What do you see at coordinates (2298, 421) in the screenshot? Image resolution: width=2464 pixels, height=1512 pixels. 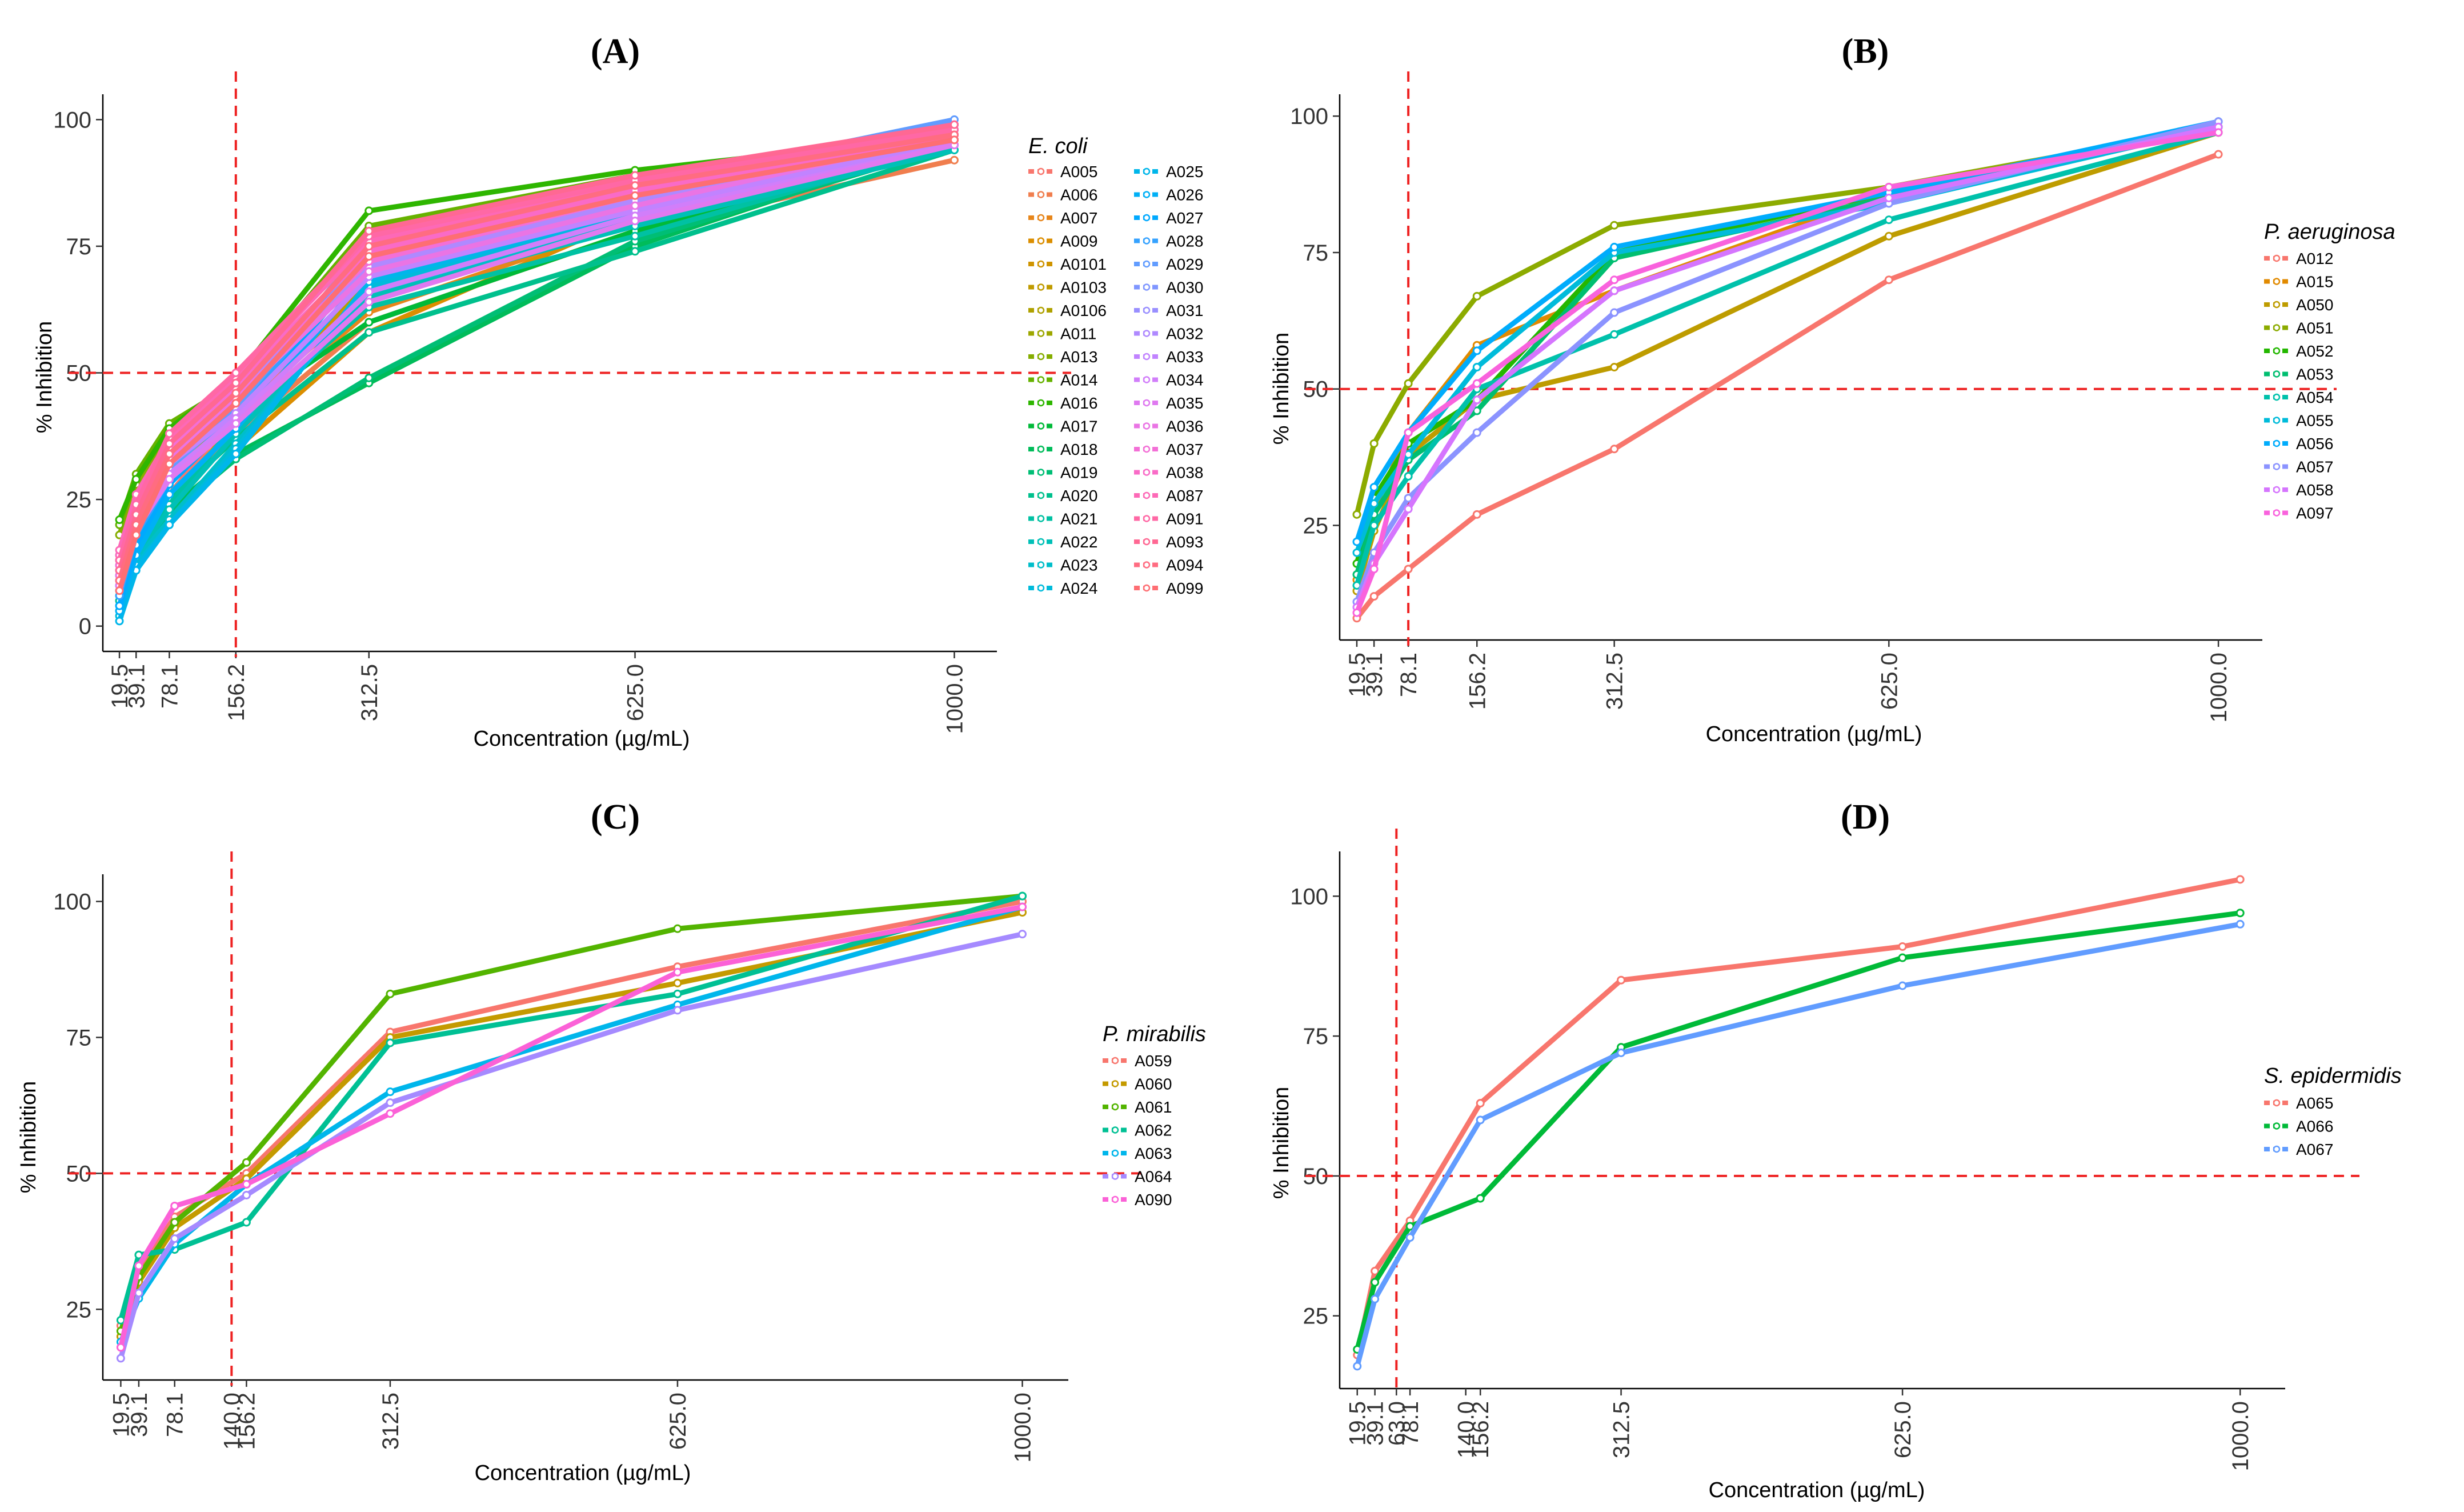 I see `panel-b-legend-item: A055` at bounding box center [2298, 421].